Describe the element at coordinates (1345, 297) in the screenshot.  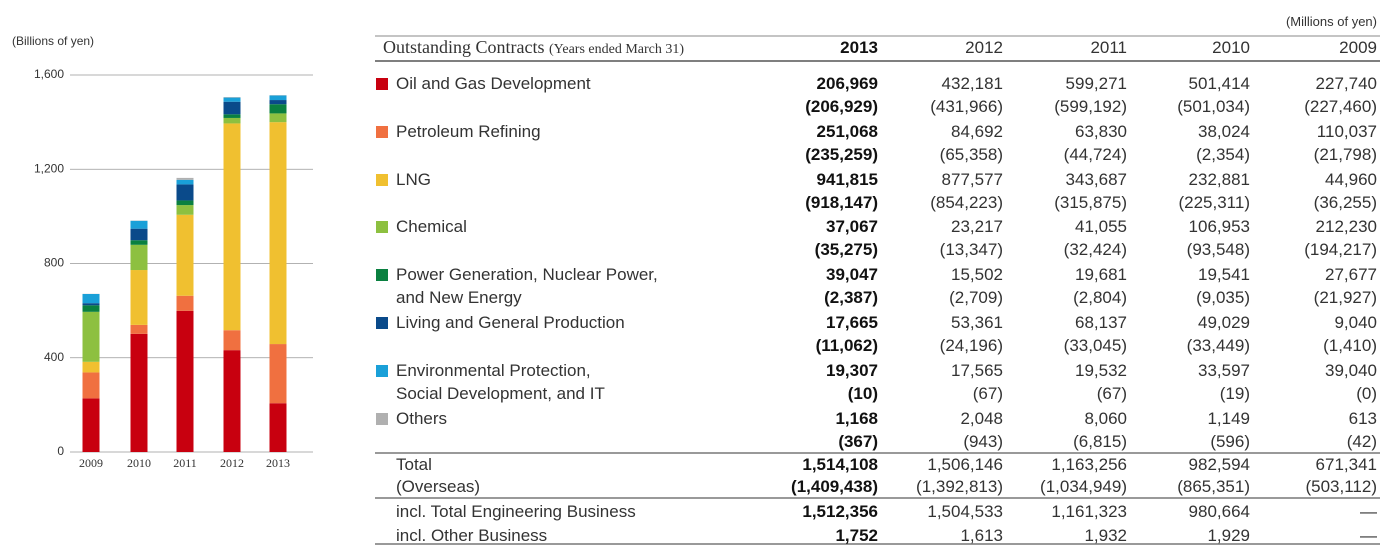
I see `row-overseas: (21,927)` at that location.